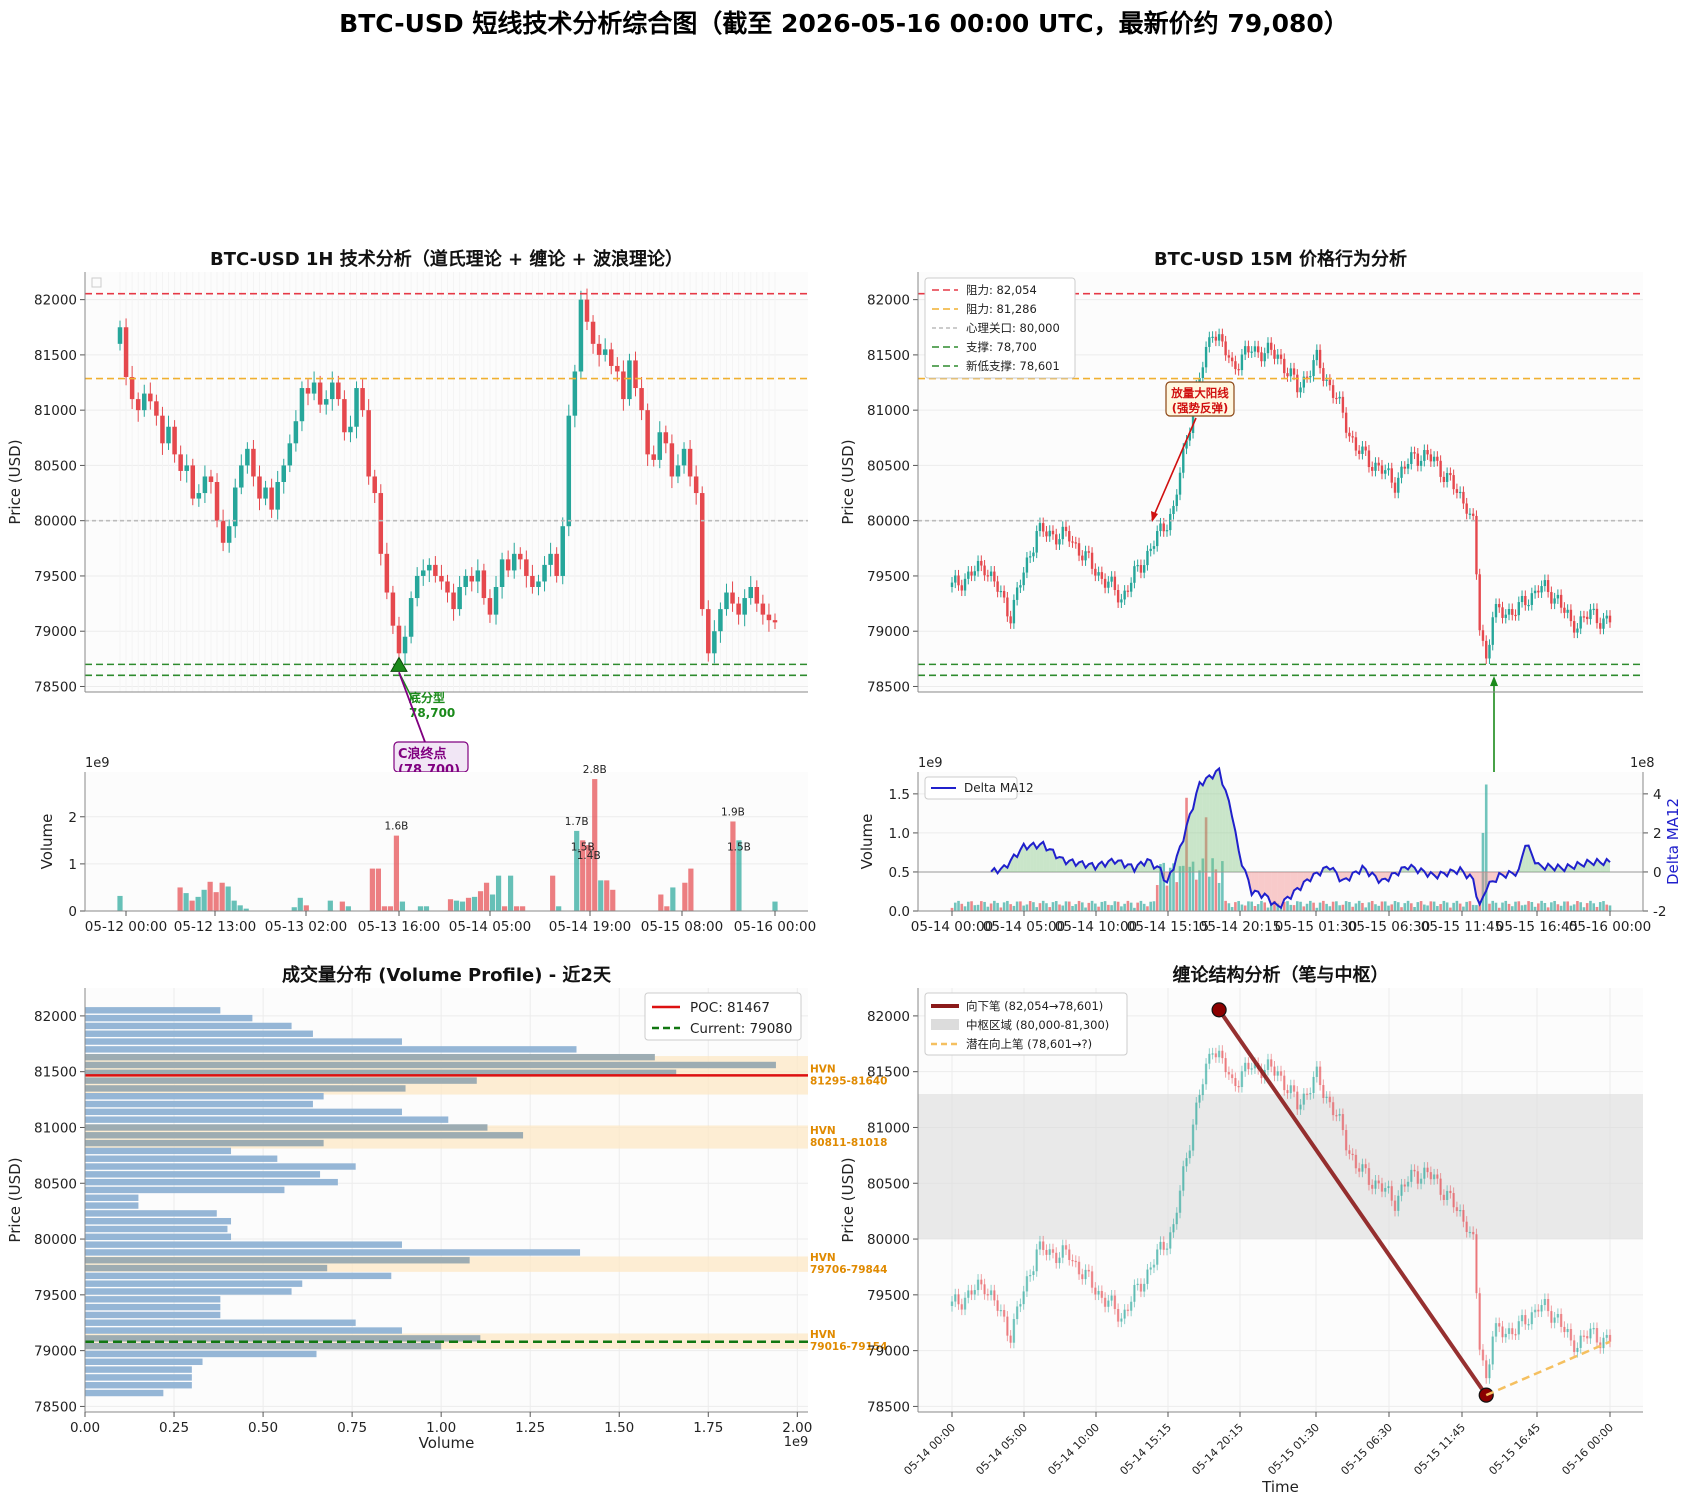 Image resolution: width=1688 pixels, height=1499 pixels. Describe the element at coordinates (888, 466) in the screenshot. I see `y-tick-label: 80500` at that location.